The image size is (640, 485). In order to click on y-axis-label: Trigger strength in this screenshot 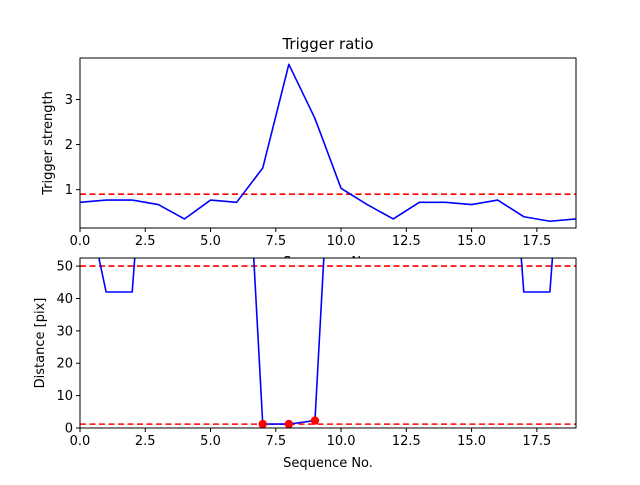, I will do `click(48, 143)`.